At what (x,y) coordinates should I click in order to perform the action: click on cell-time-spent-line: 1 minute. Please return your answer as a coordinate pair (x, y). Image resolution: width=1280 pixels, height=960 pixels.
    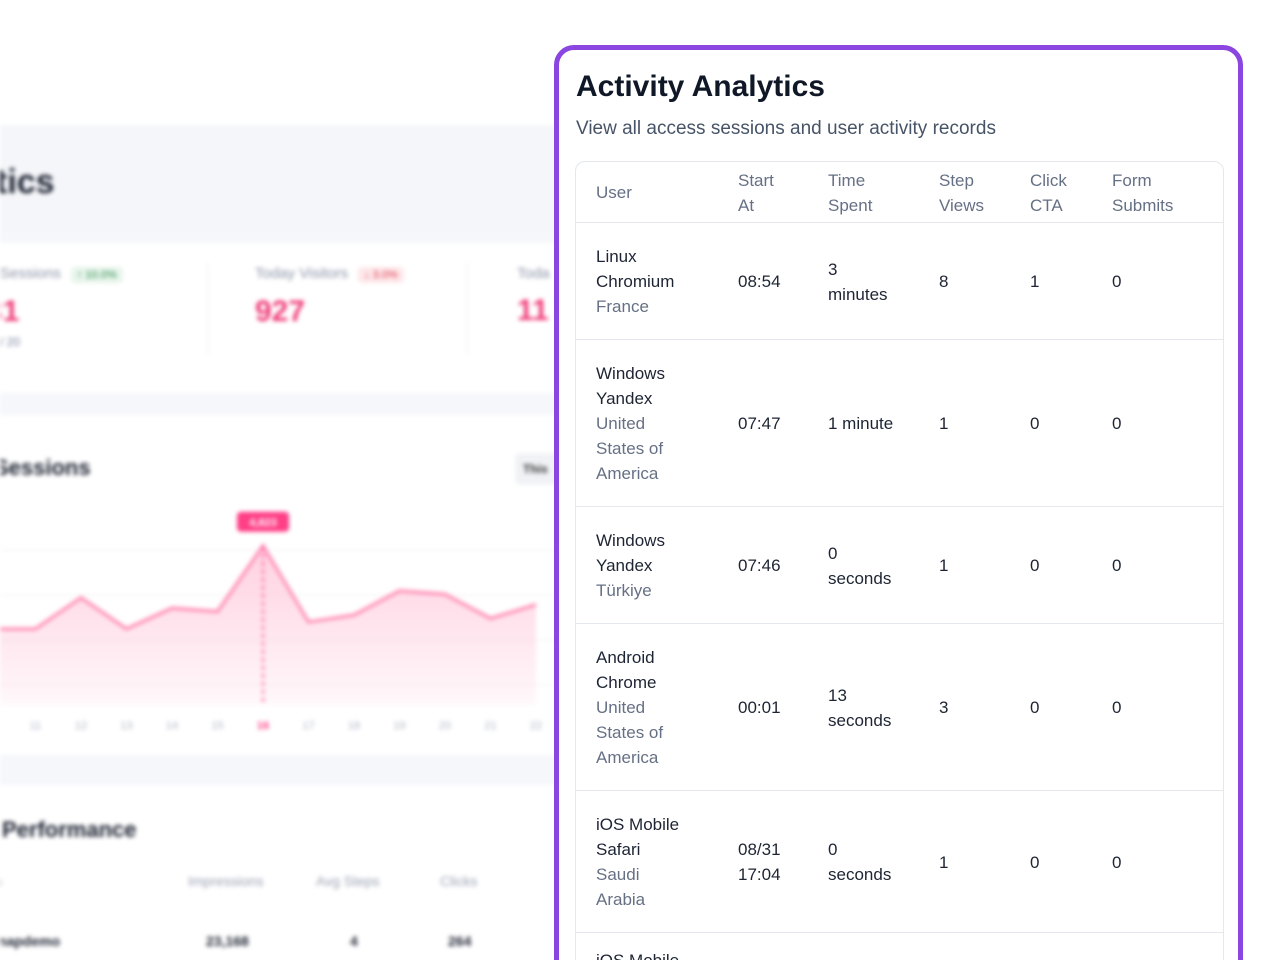
    Looking at the image, I should click on (861, 423).